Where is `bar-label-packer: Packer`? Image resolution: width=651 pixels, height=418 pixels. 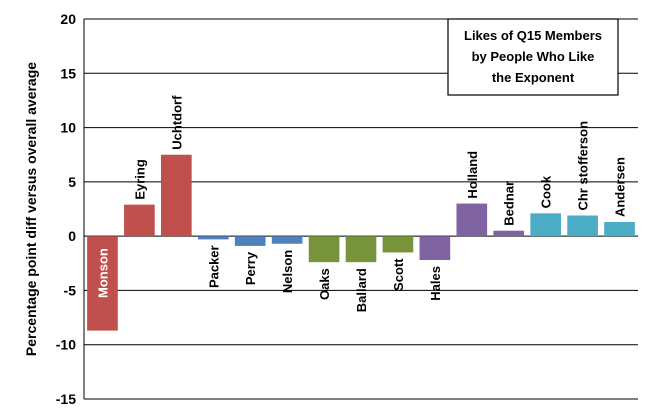 bar-label-packer: Packer is located at coordinates (213, 266).